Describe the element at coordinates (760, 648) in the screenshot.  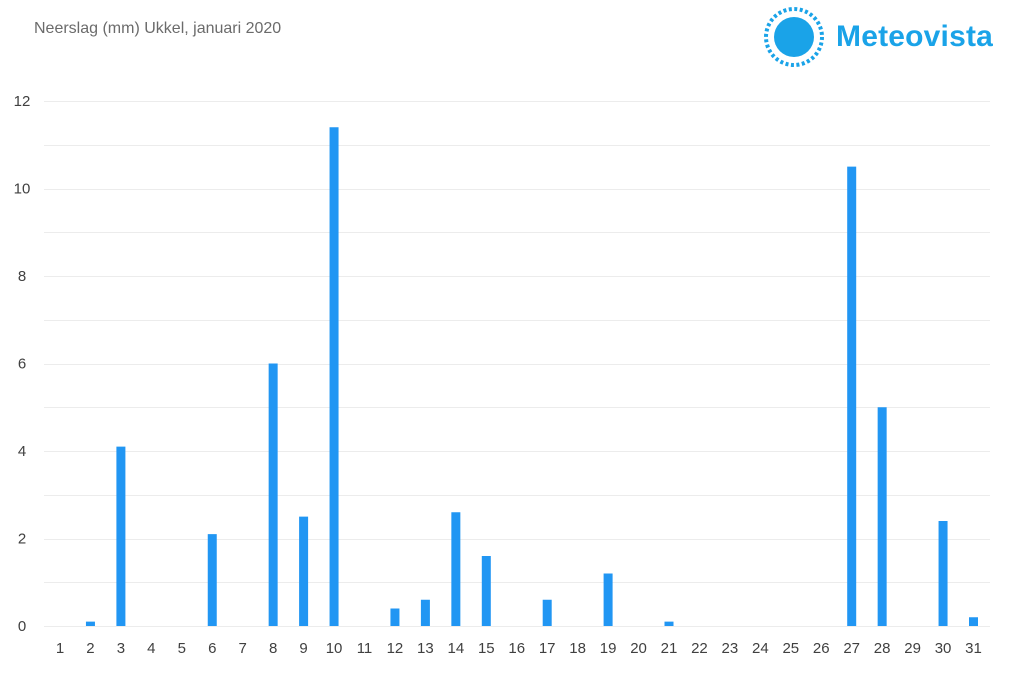
I see `x-tick-label: 24` at that location.